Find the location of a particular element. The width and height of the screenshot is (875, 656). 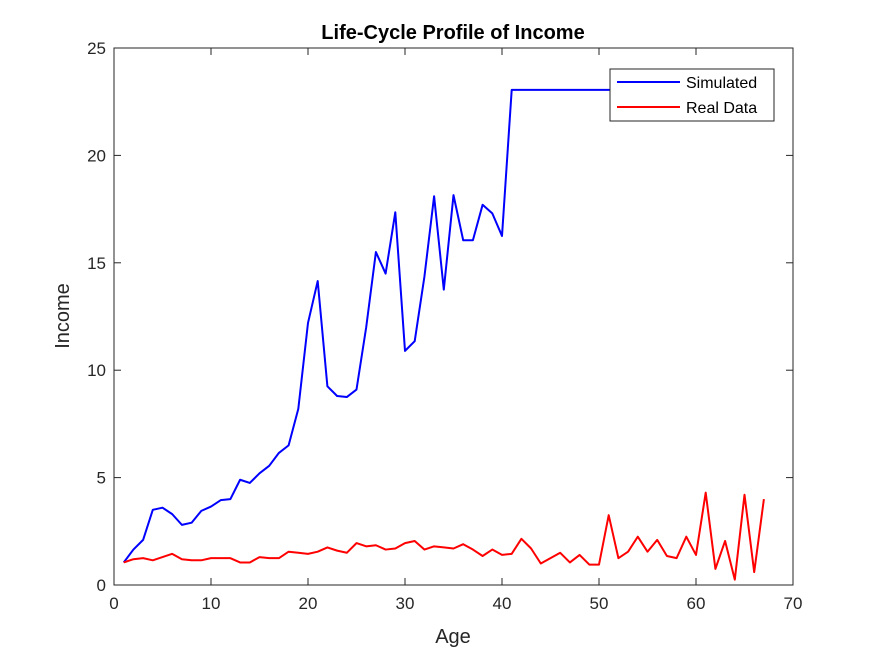

y-tick-label: 15 is located at coordinates (96, 263).